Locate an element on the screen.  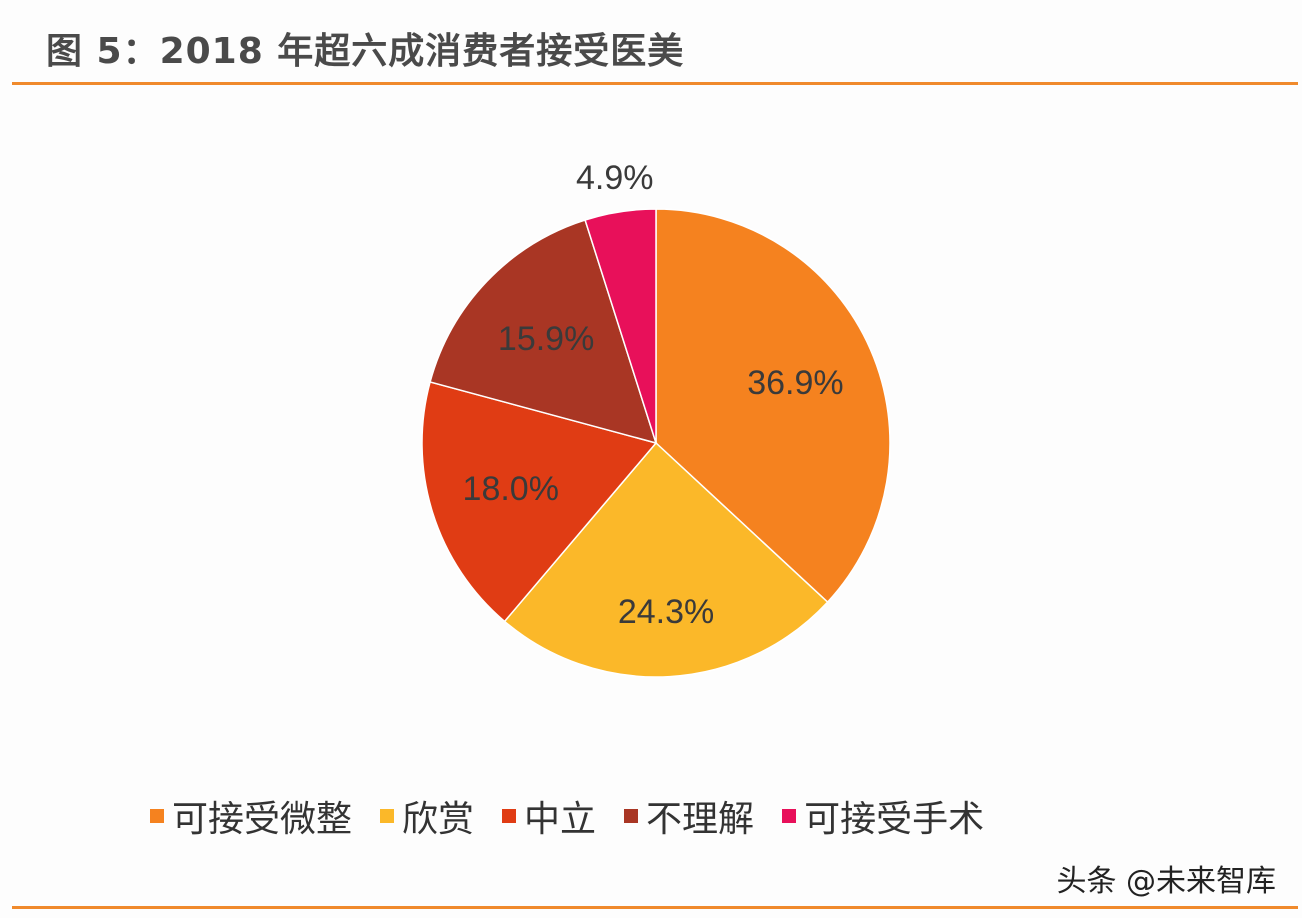
legend-item-0: 可接受微整 is located at coordinates (251, 816).